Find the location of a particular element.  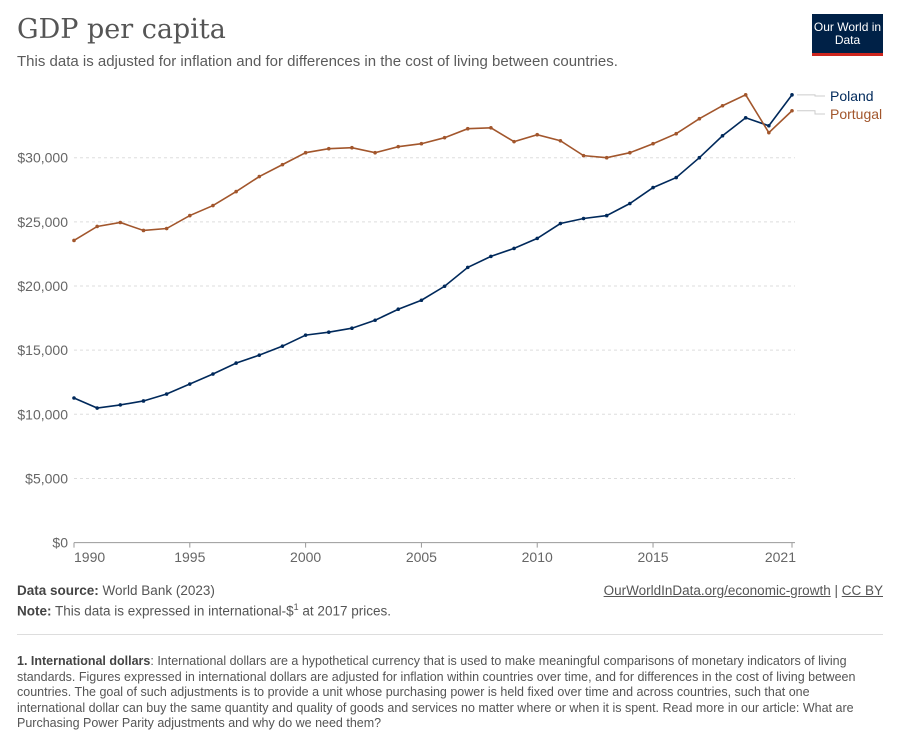

y-tick-label: $25,000 is located at coordinates (42, 222).